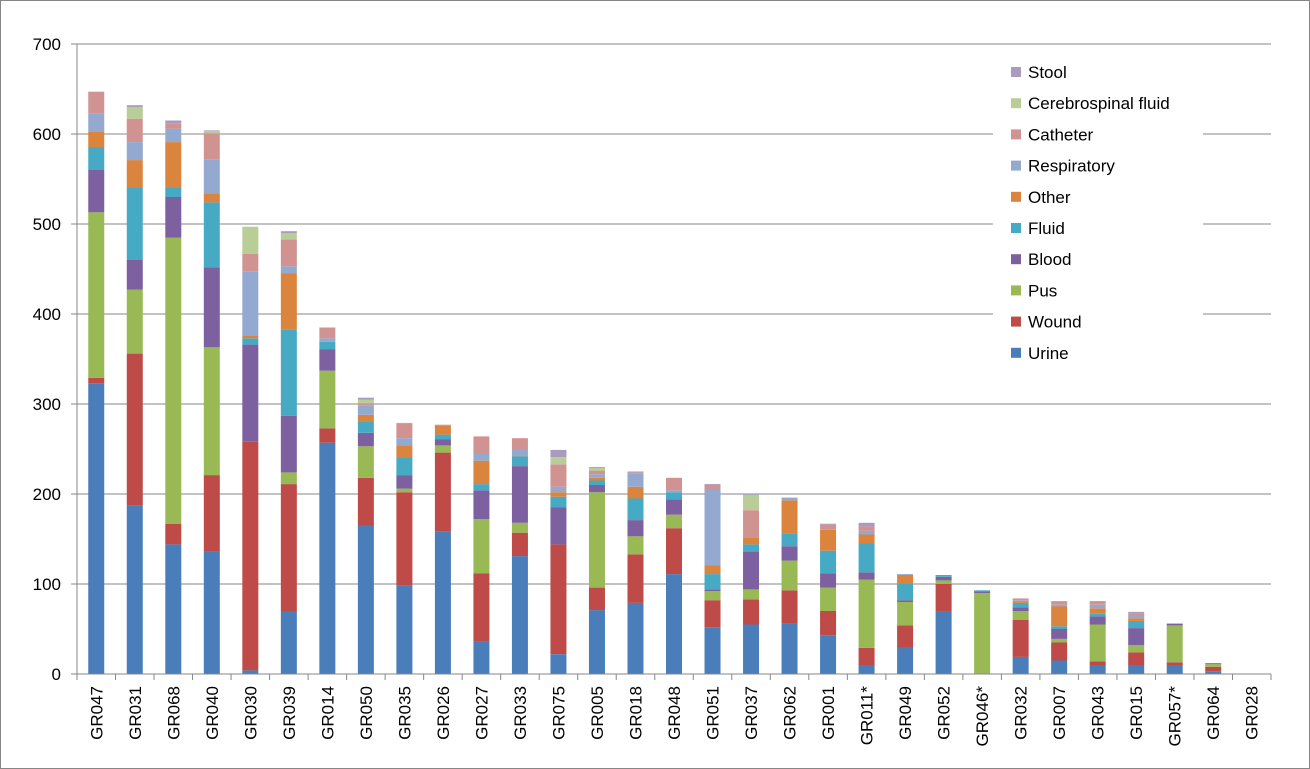  Describe the element at coordinates (1213, 713) in the screenshot. I see `x-tick-label: GR064` at that location.